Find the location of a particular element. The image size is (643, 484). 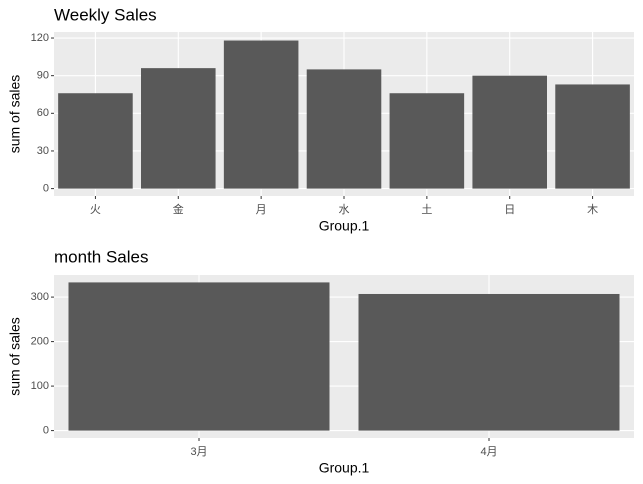

x-tick-label: 木 is located at coordinates (592, 209).